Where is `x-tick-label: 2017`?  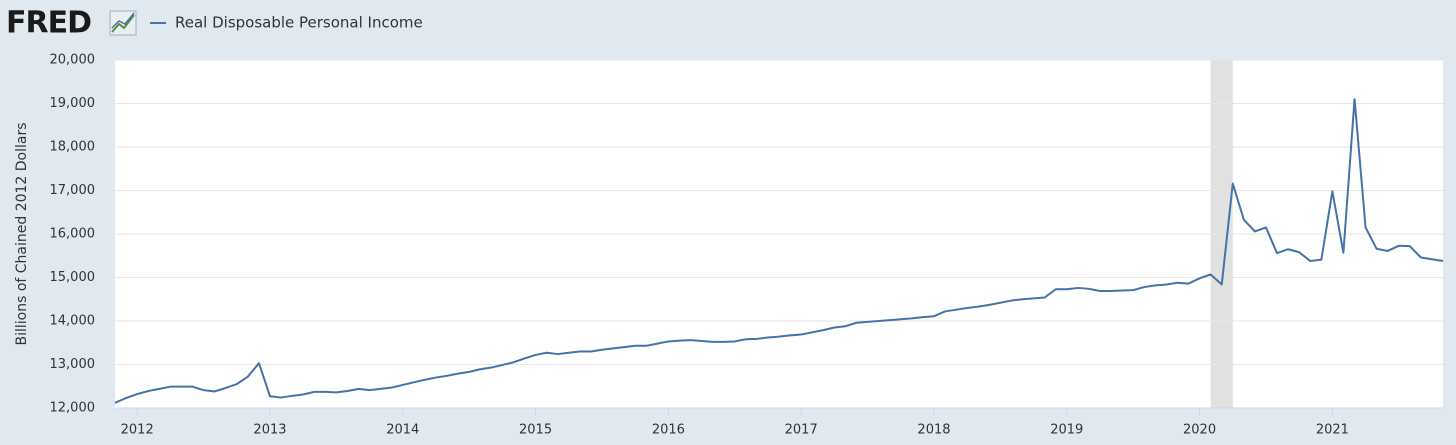
x-tick-label: 2017 is located at coordinates (801, 430).